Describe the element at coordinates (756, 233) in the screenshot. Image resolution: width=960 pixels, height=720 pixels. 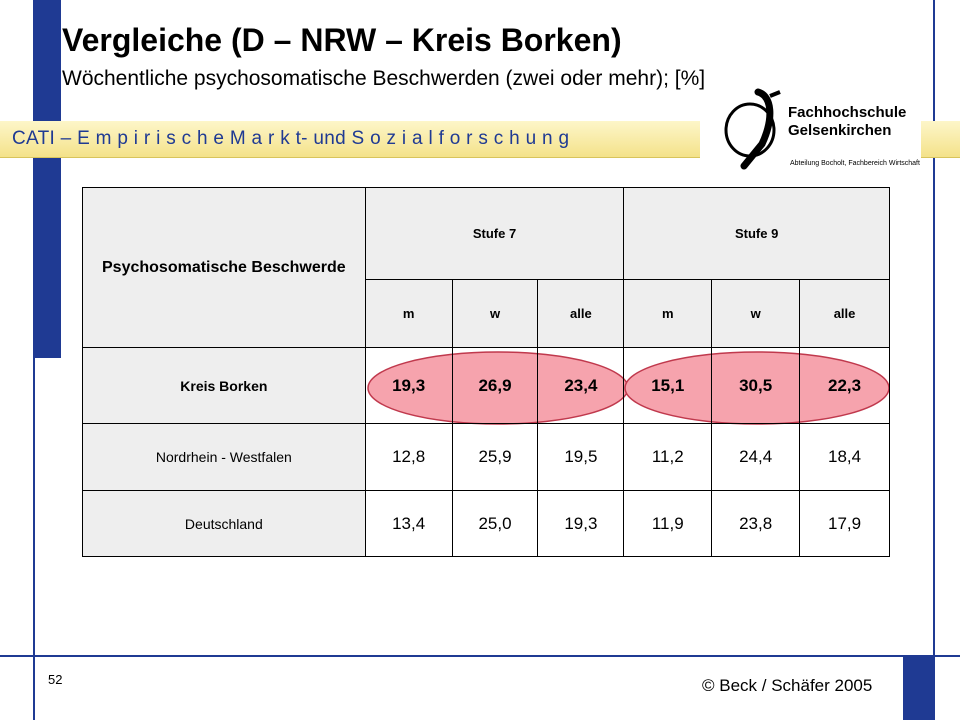
I see `group-header-stufe9: Stufe 9` at that location.